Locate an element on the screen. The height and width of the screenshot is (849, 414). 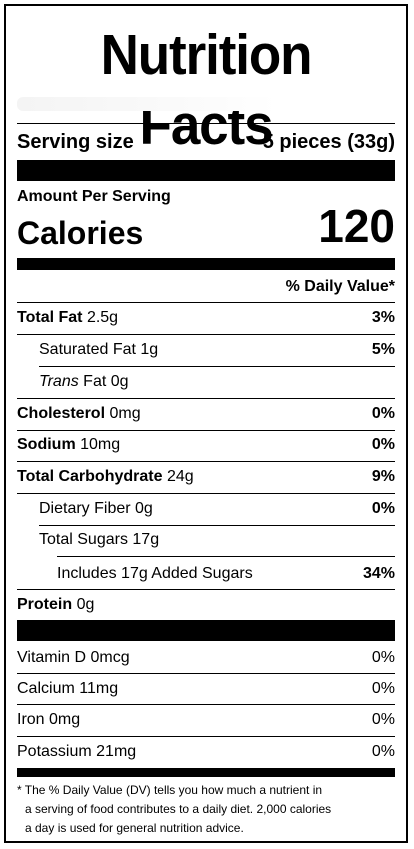
nutrient-name: Saturated Fat is located at coordinates (87, 349).